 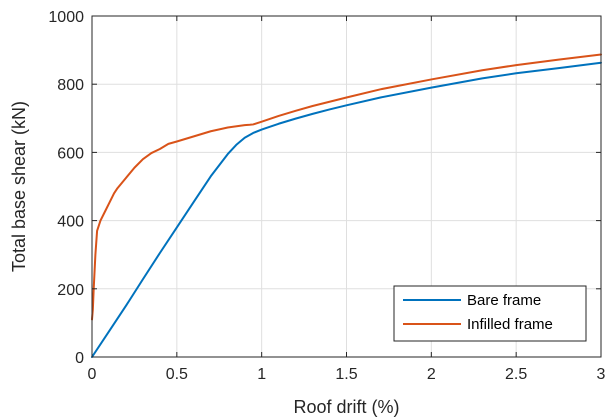 I want to click on y-tick-label: 0, so click(x=79, y=358).